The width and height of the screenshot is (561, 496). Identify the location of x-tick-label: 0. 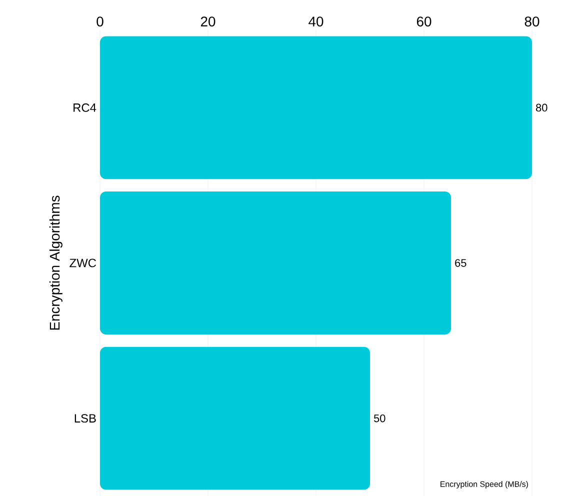
(100, 21).